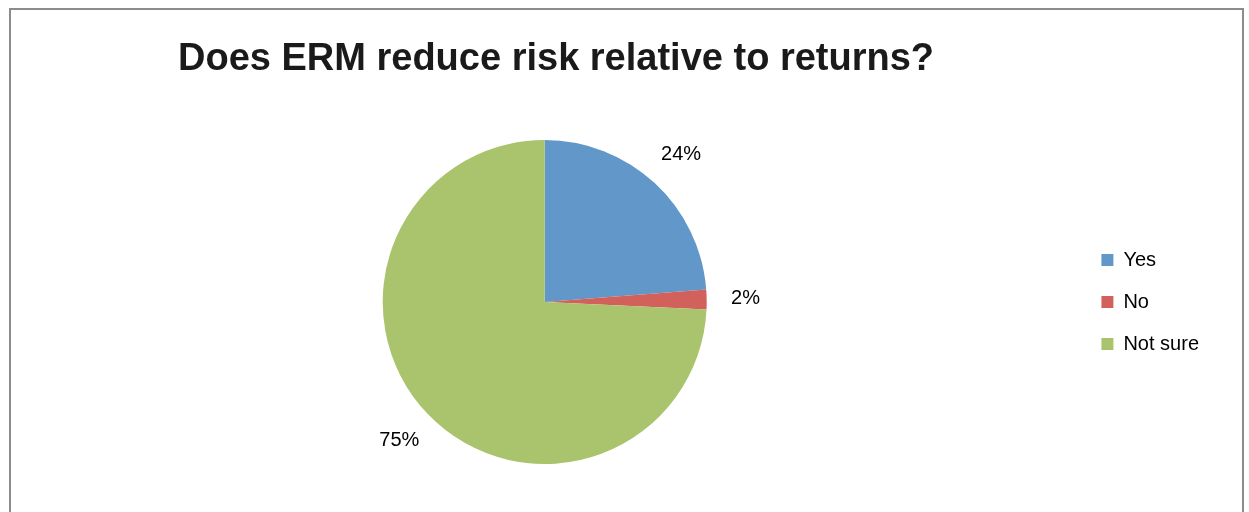 The image size is (1249, 512). I want to click on legend-label: Not sure, so click(1161, 342).